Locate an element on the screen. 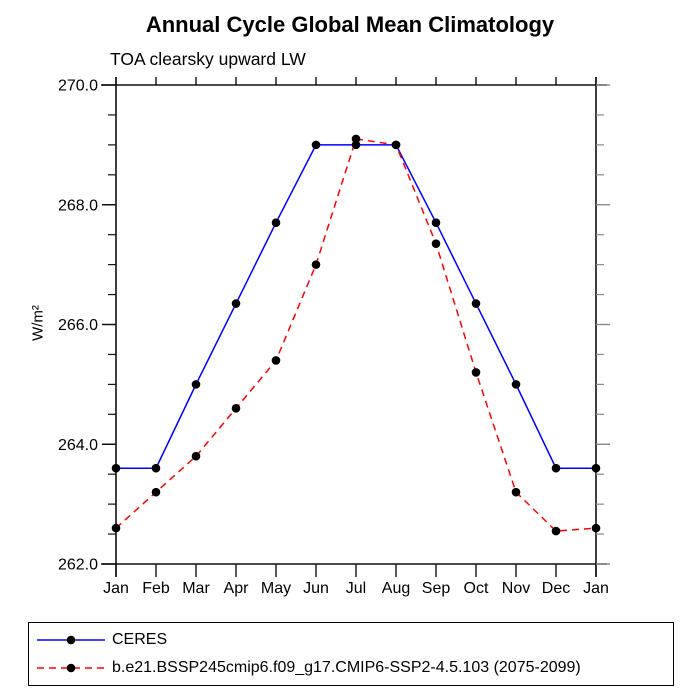 This screenshot has width=700, height=700. x-tick-label: May is located at coordinates (276, 588).